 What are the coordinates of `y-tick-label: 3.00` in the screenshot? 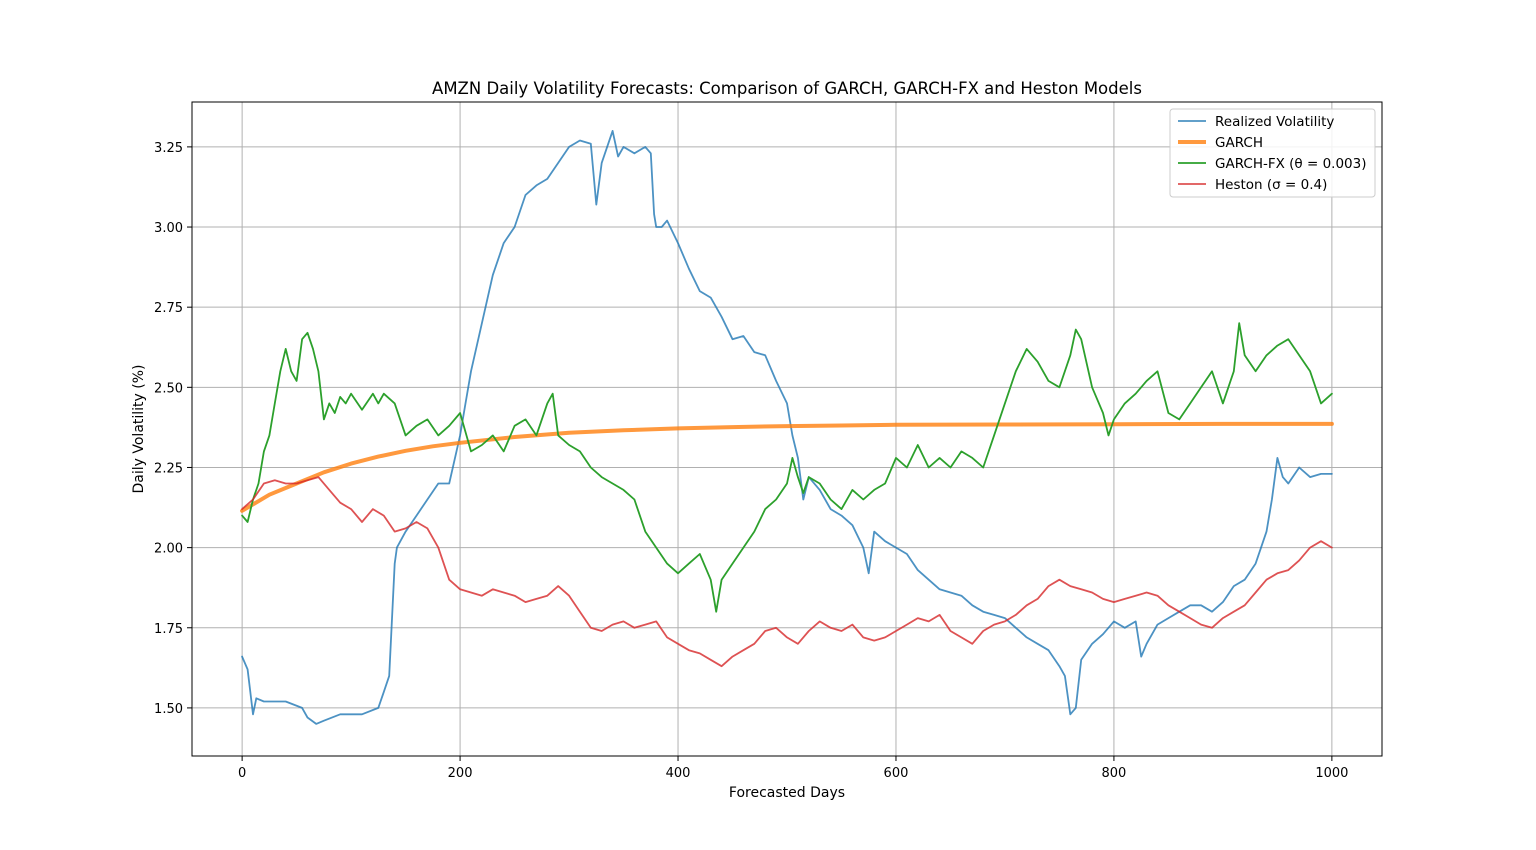 It's located at (168, 228).